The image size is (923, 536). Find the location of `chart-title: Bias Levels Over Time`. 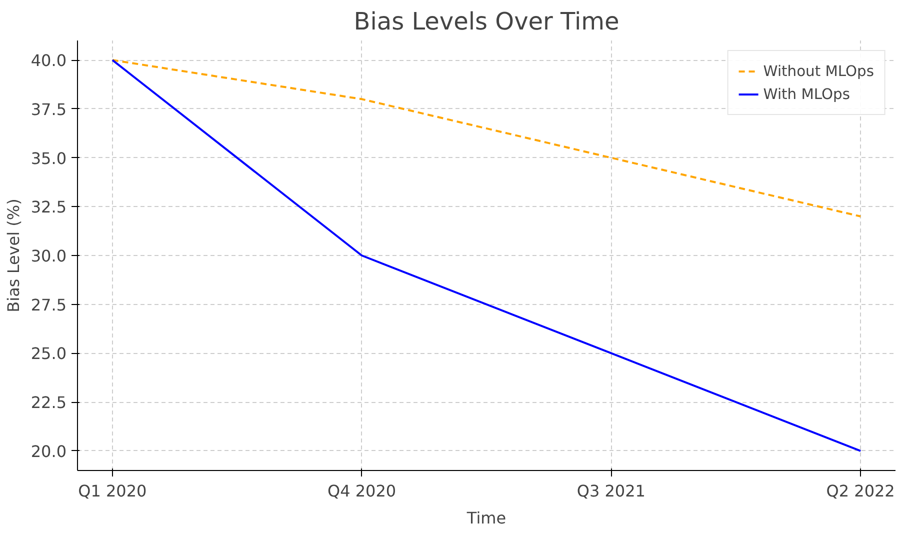

chart-title: Bias Levels Over Time is located at coordinates (487, 22).